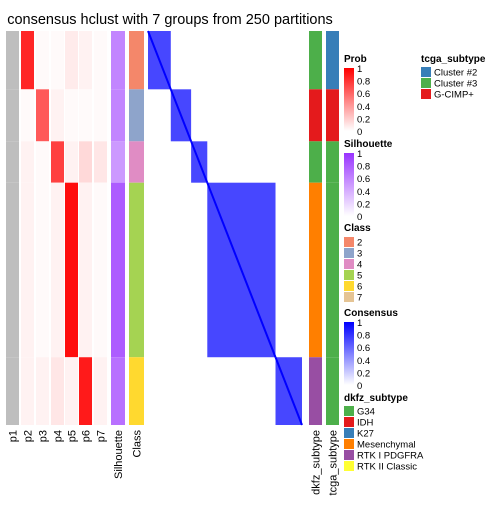 The width and height of the screenshot is (504, 509). I want to click on legend-consensus-tick-0: 1, so click(359, 323).